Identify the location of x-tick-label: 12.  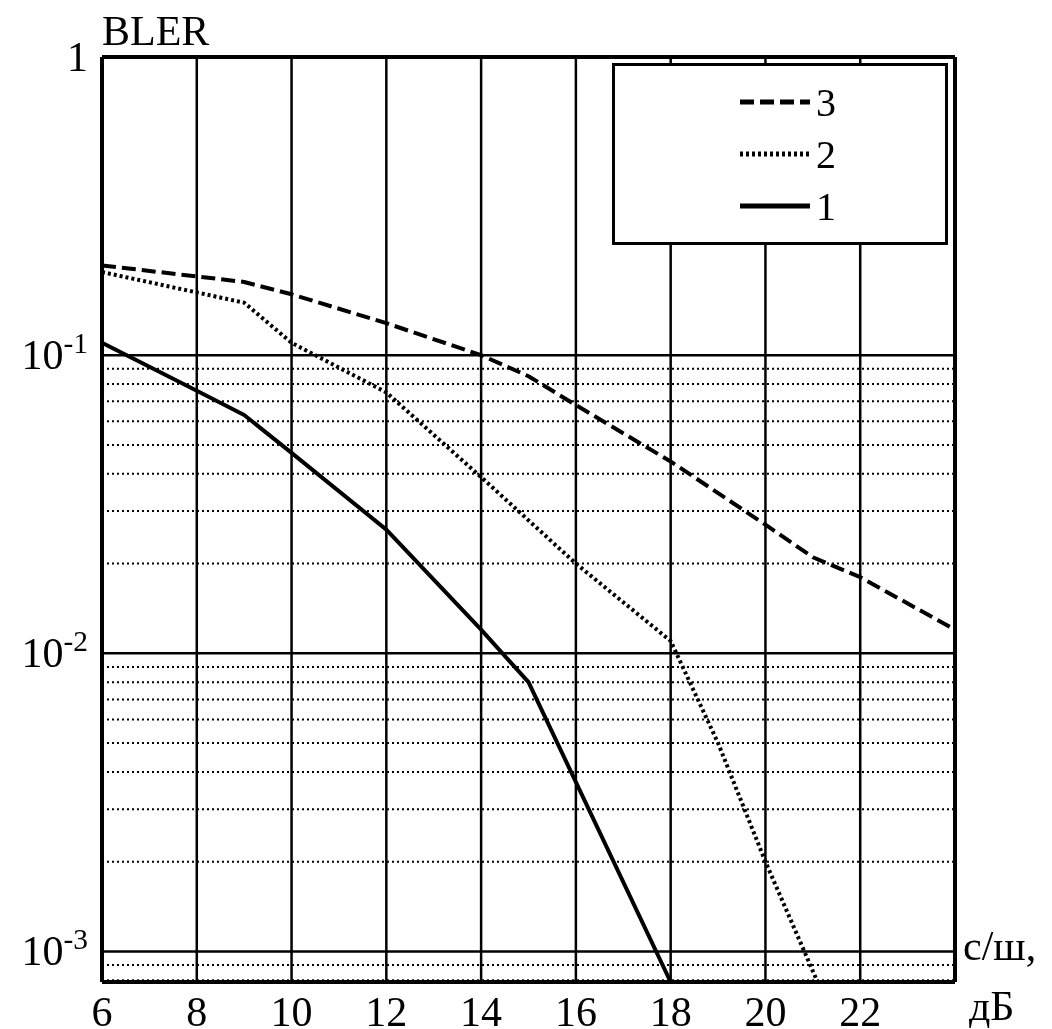
(386, 1009).